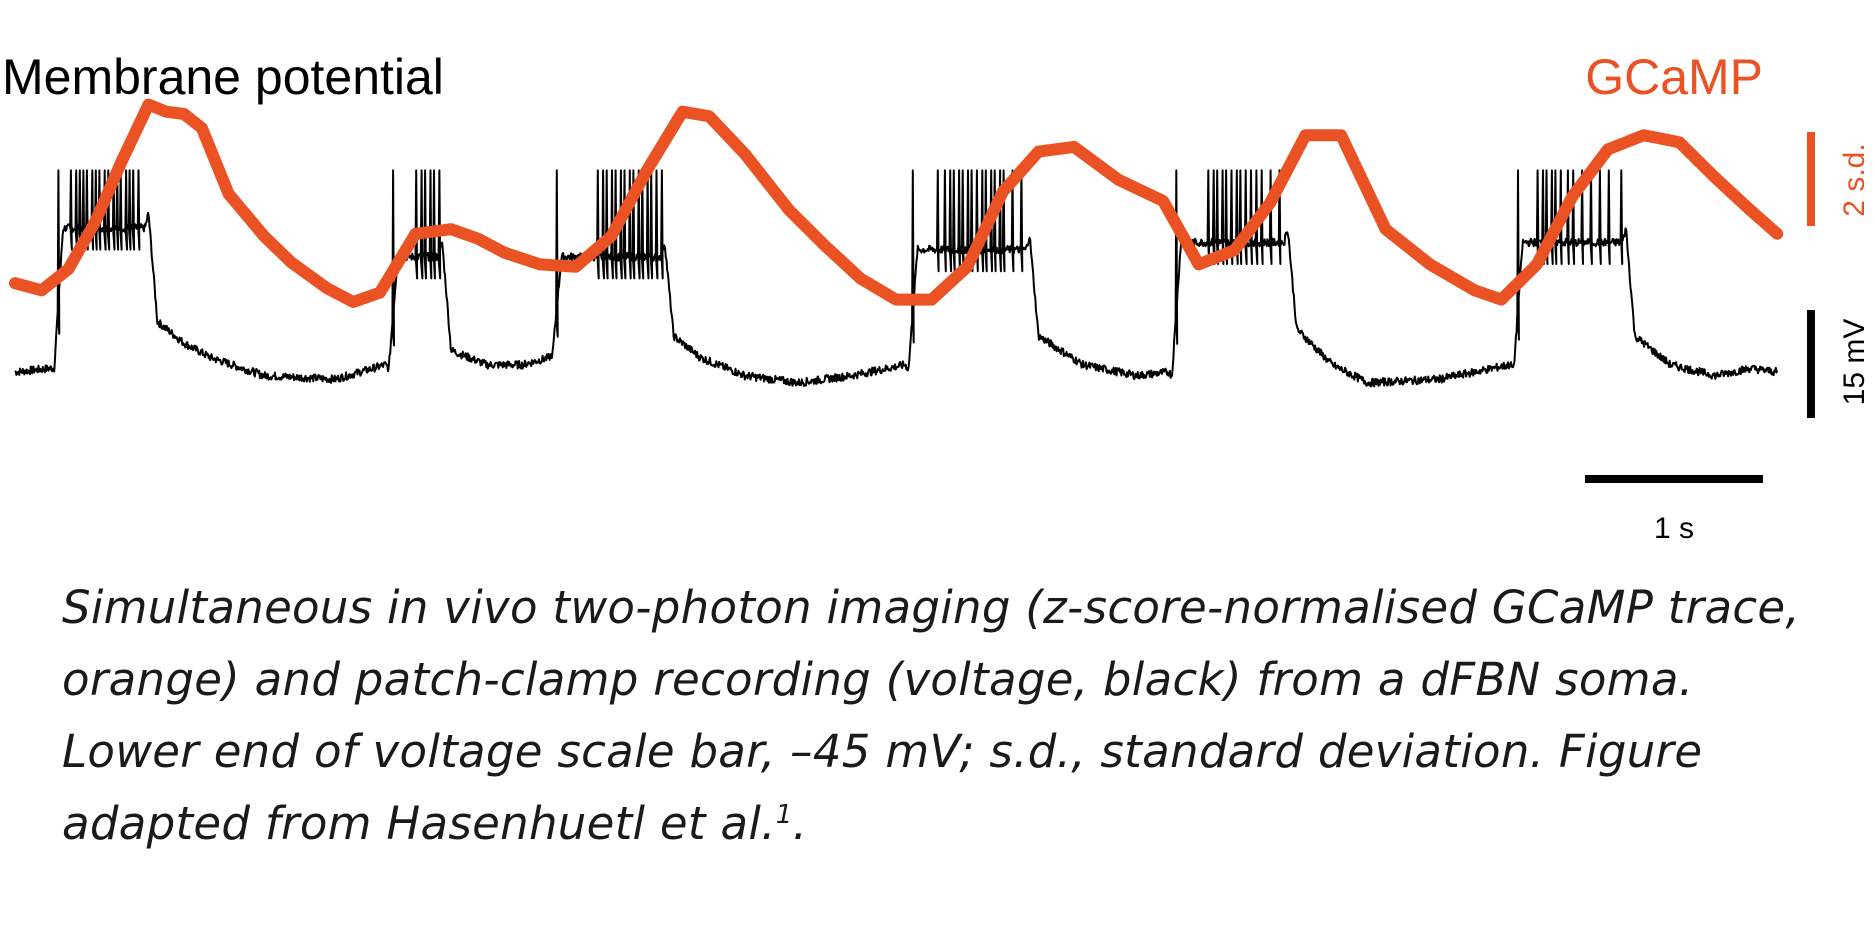 The image size is (1875, 938). What do you see at coordinates (800, 823) in the screenshot?
I see `caption-end: .` at bounding box center [800, 823].